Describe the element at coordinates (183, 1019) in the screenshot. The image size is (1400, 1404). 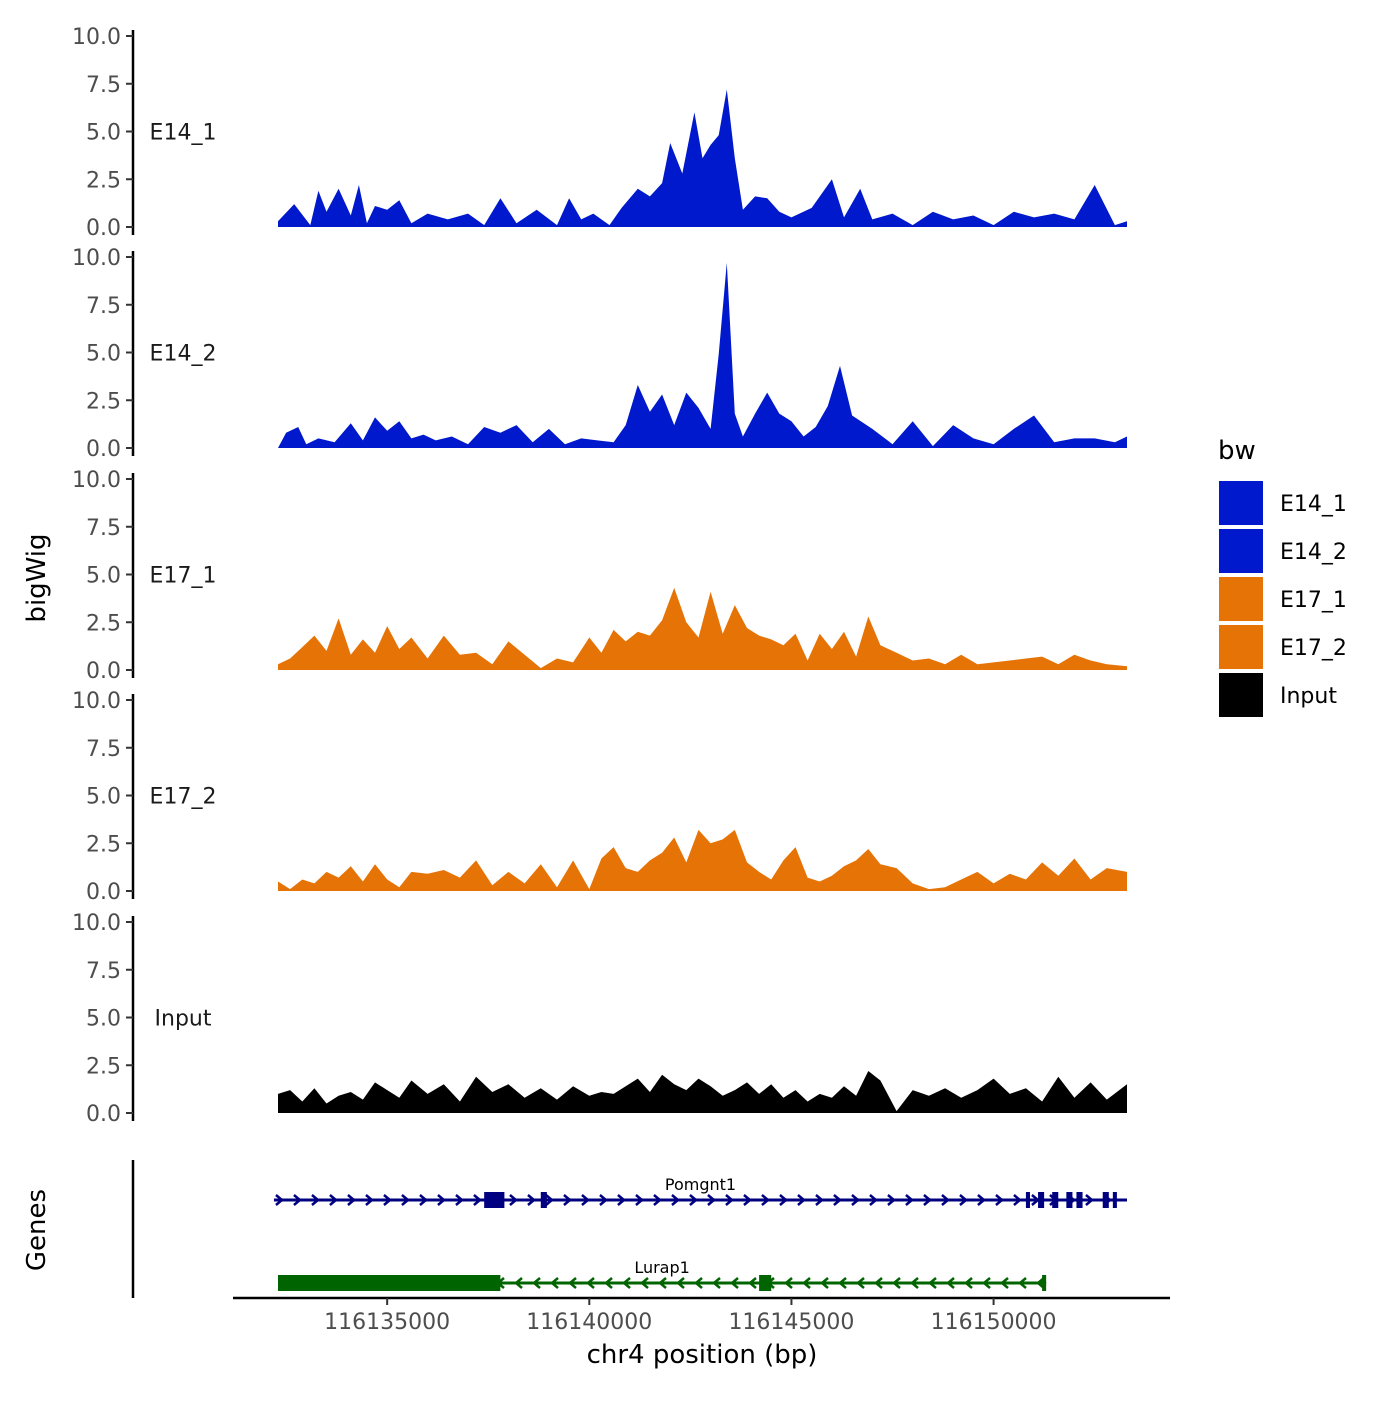
I see `track-label: Input` at that location.